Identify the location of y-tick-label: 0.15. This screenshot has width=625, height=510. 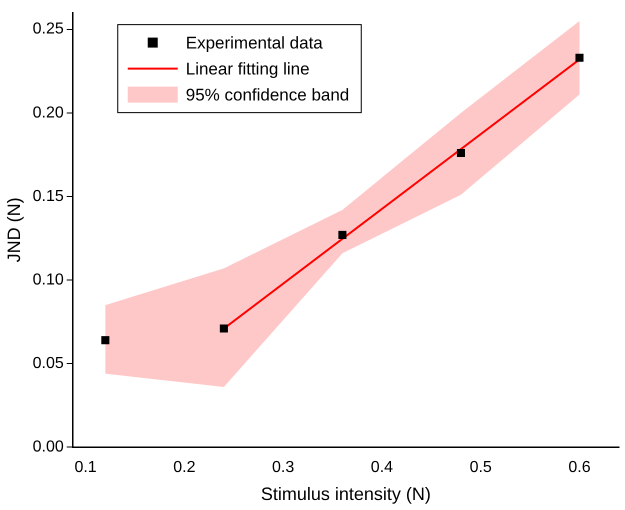
(48, 196).